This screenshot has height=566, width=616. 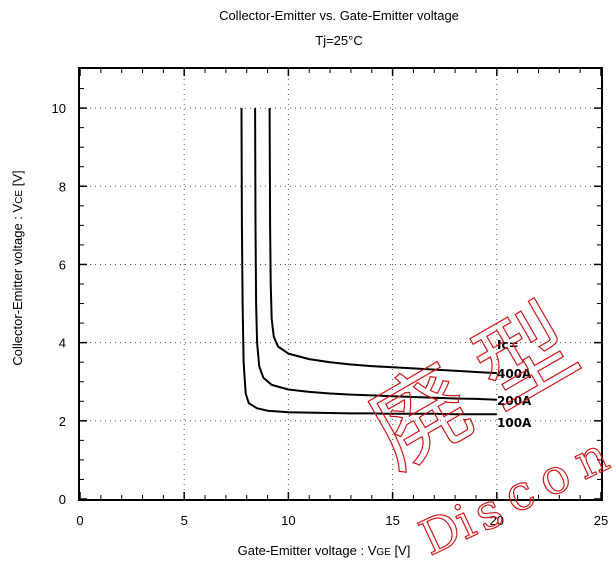 I want to click on y-axis-label: Collector-Emitter voltage : VCE [V], so click(x=17, y=267).